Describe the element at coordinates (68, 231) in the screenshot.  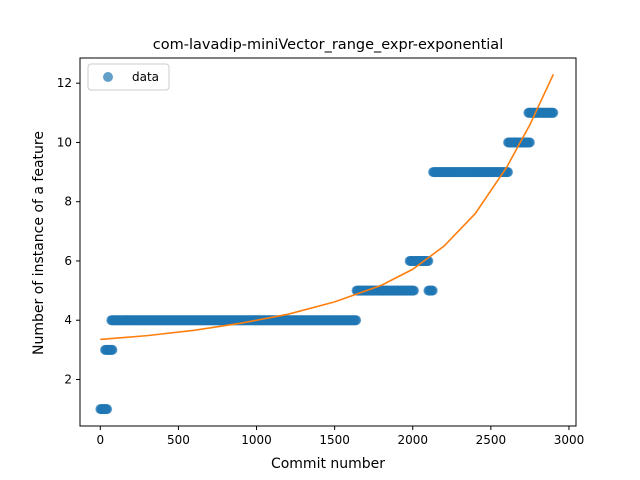
I see `y-axis: 2 4 6 8 10 12` at that location.